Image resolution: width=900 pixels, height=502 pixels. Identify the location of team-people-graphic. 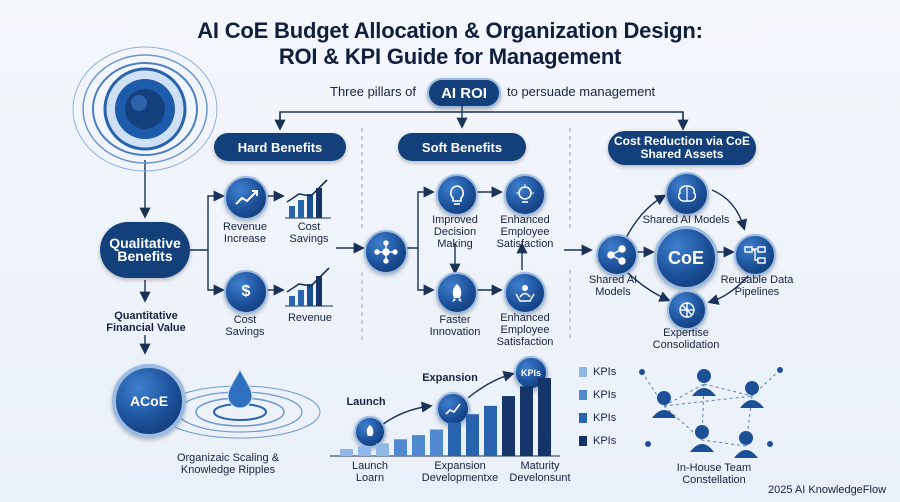
(708, 413).